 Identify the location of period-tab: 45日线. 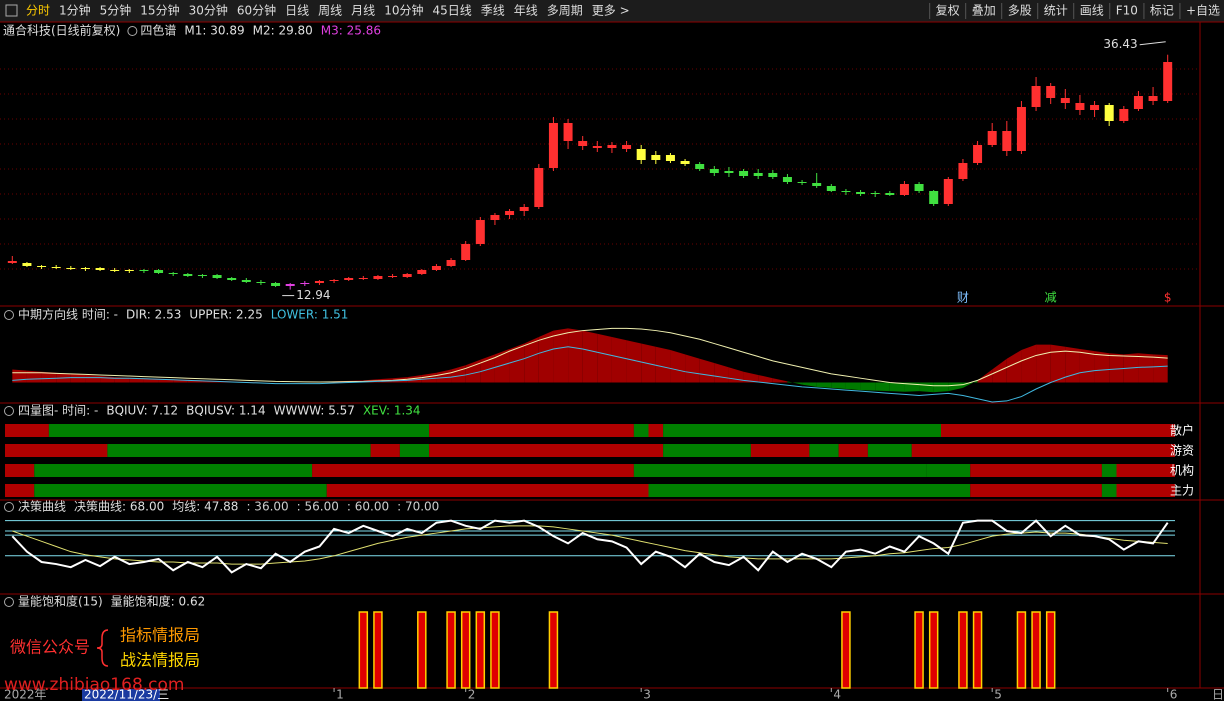
(451, 11).